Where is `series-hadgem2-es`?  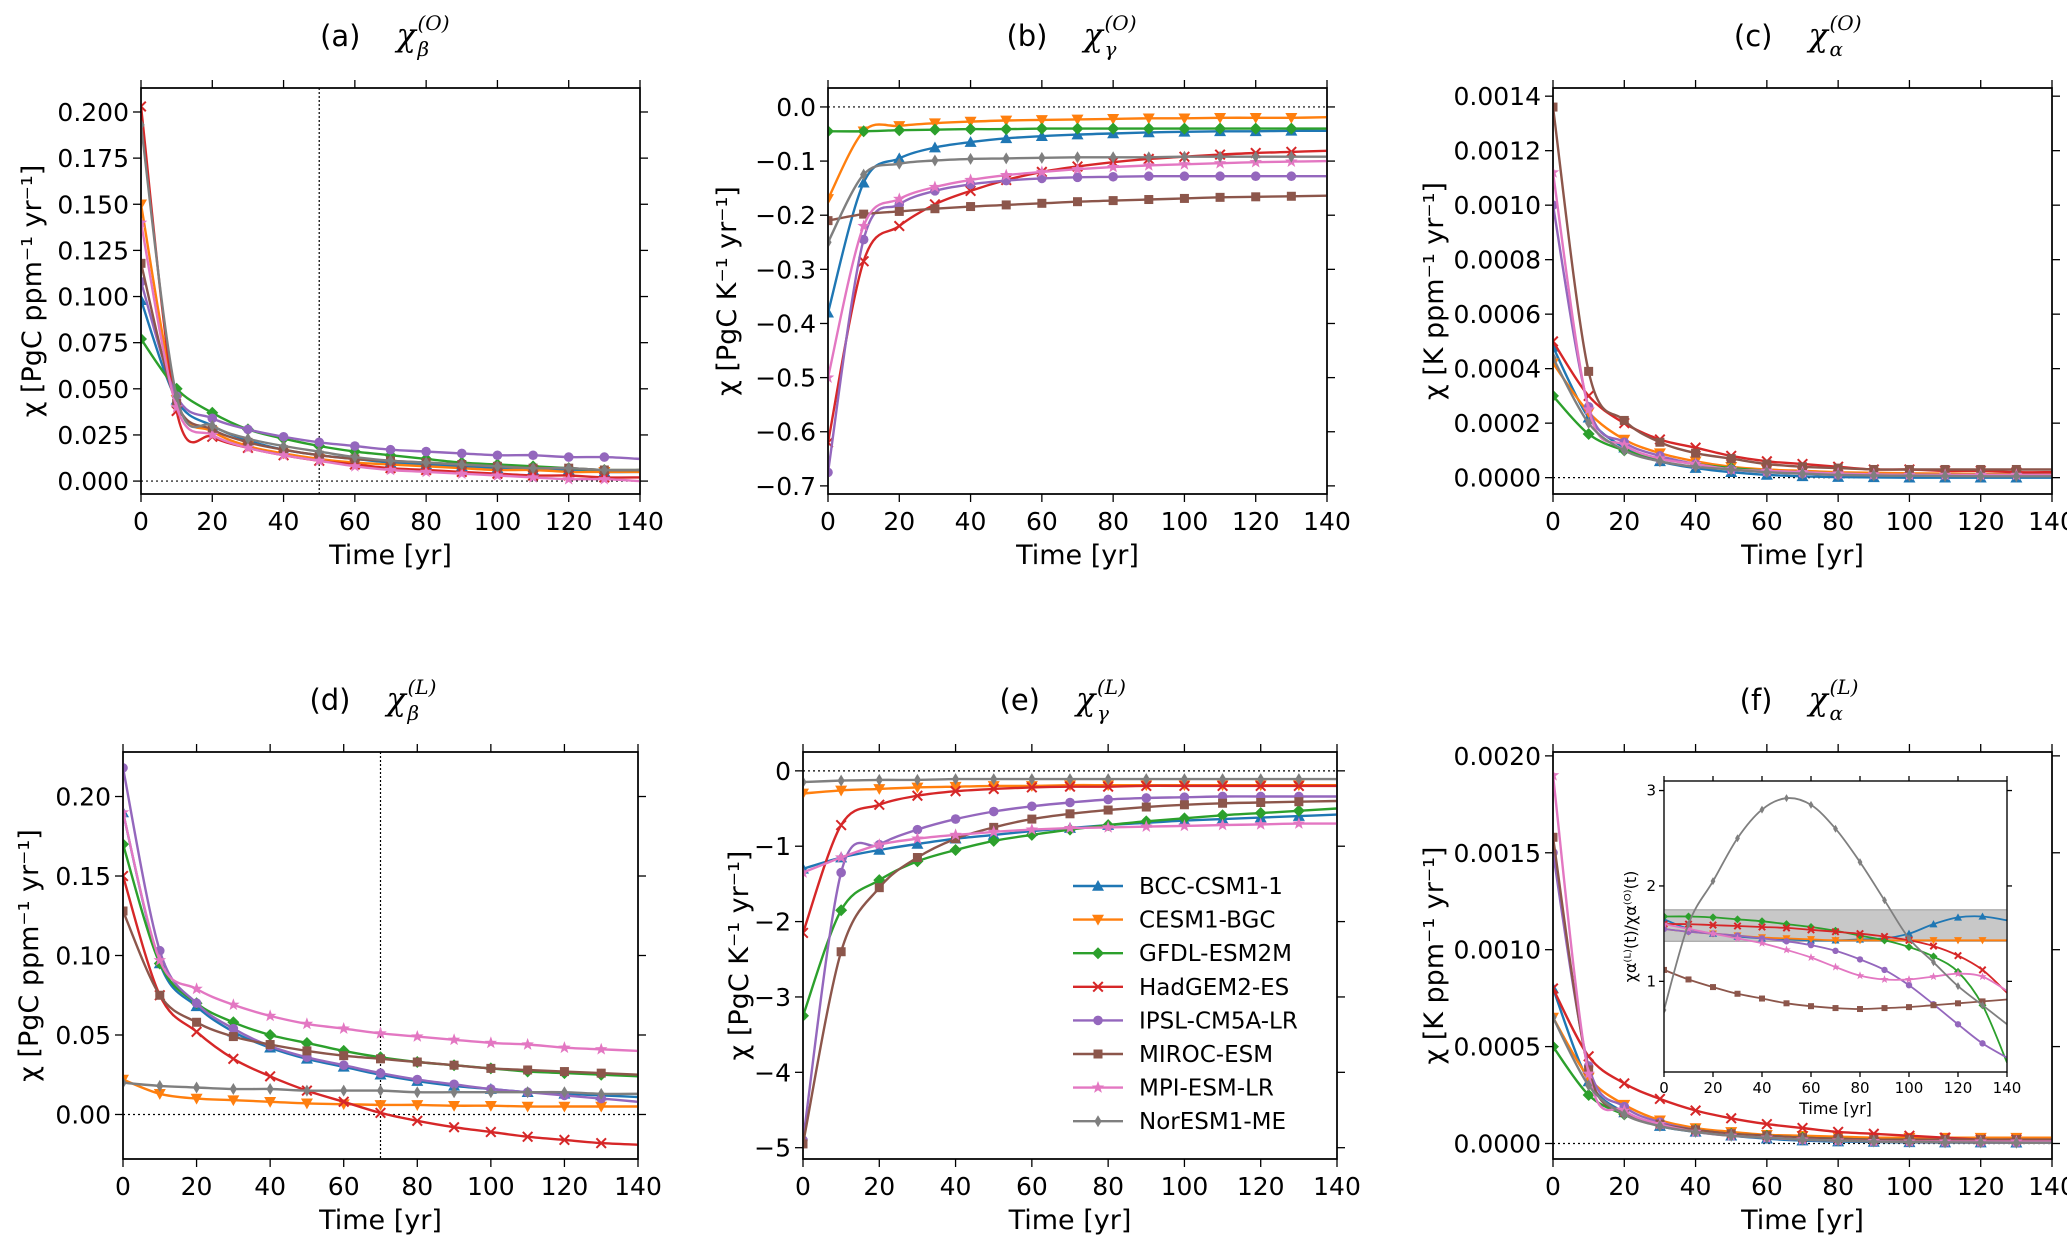 series-hadgem2-es is located at coordinates (1070, 859).